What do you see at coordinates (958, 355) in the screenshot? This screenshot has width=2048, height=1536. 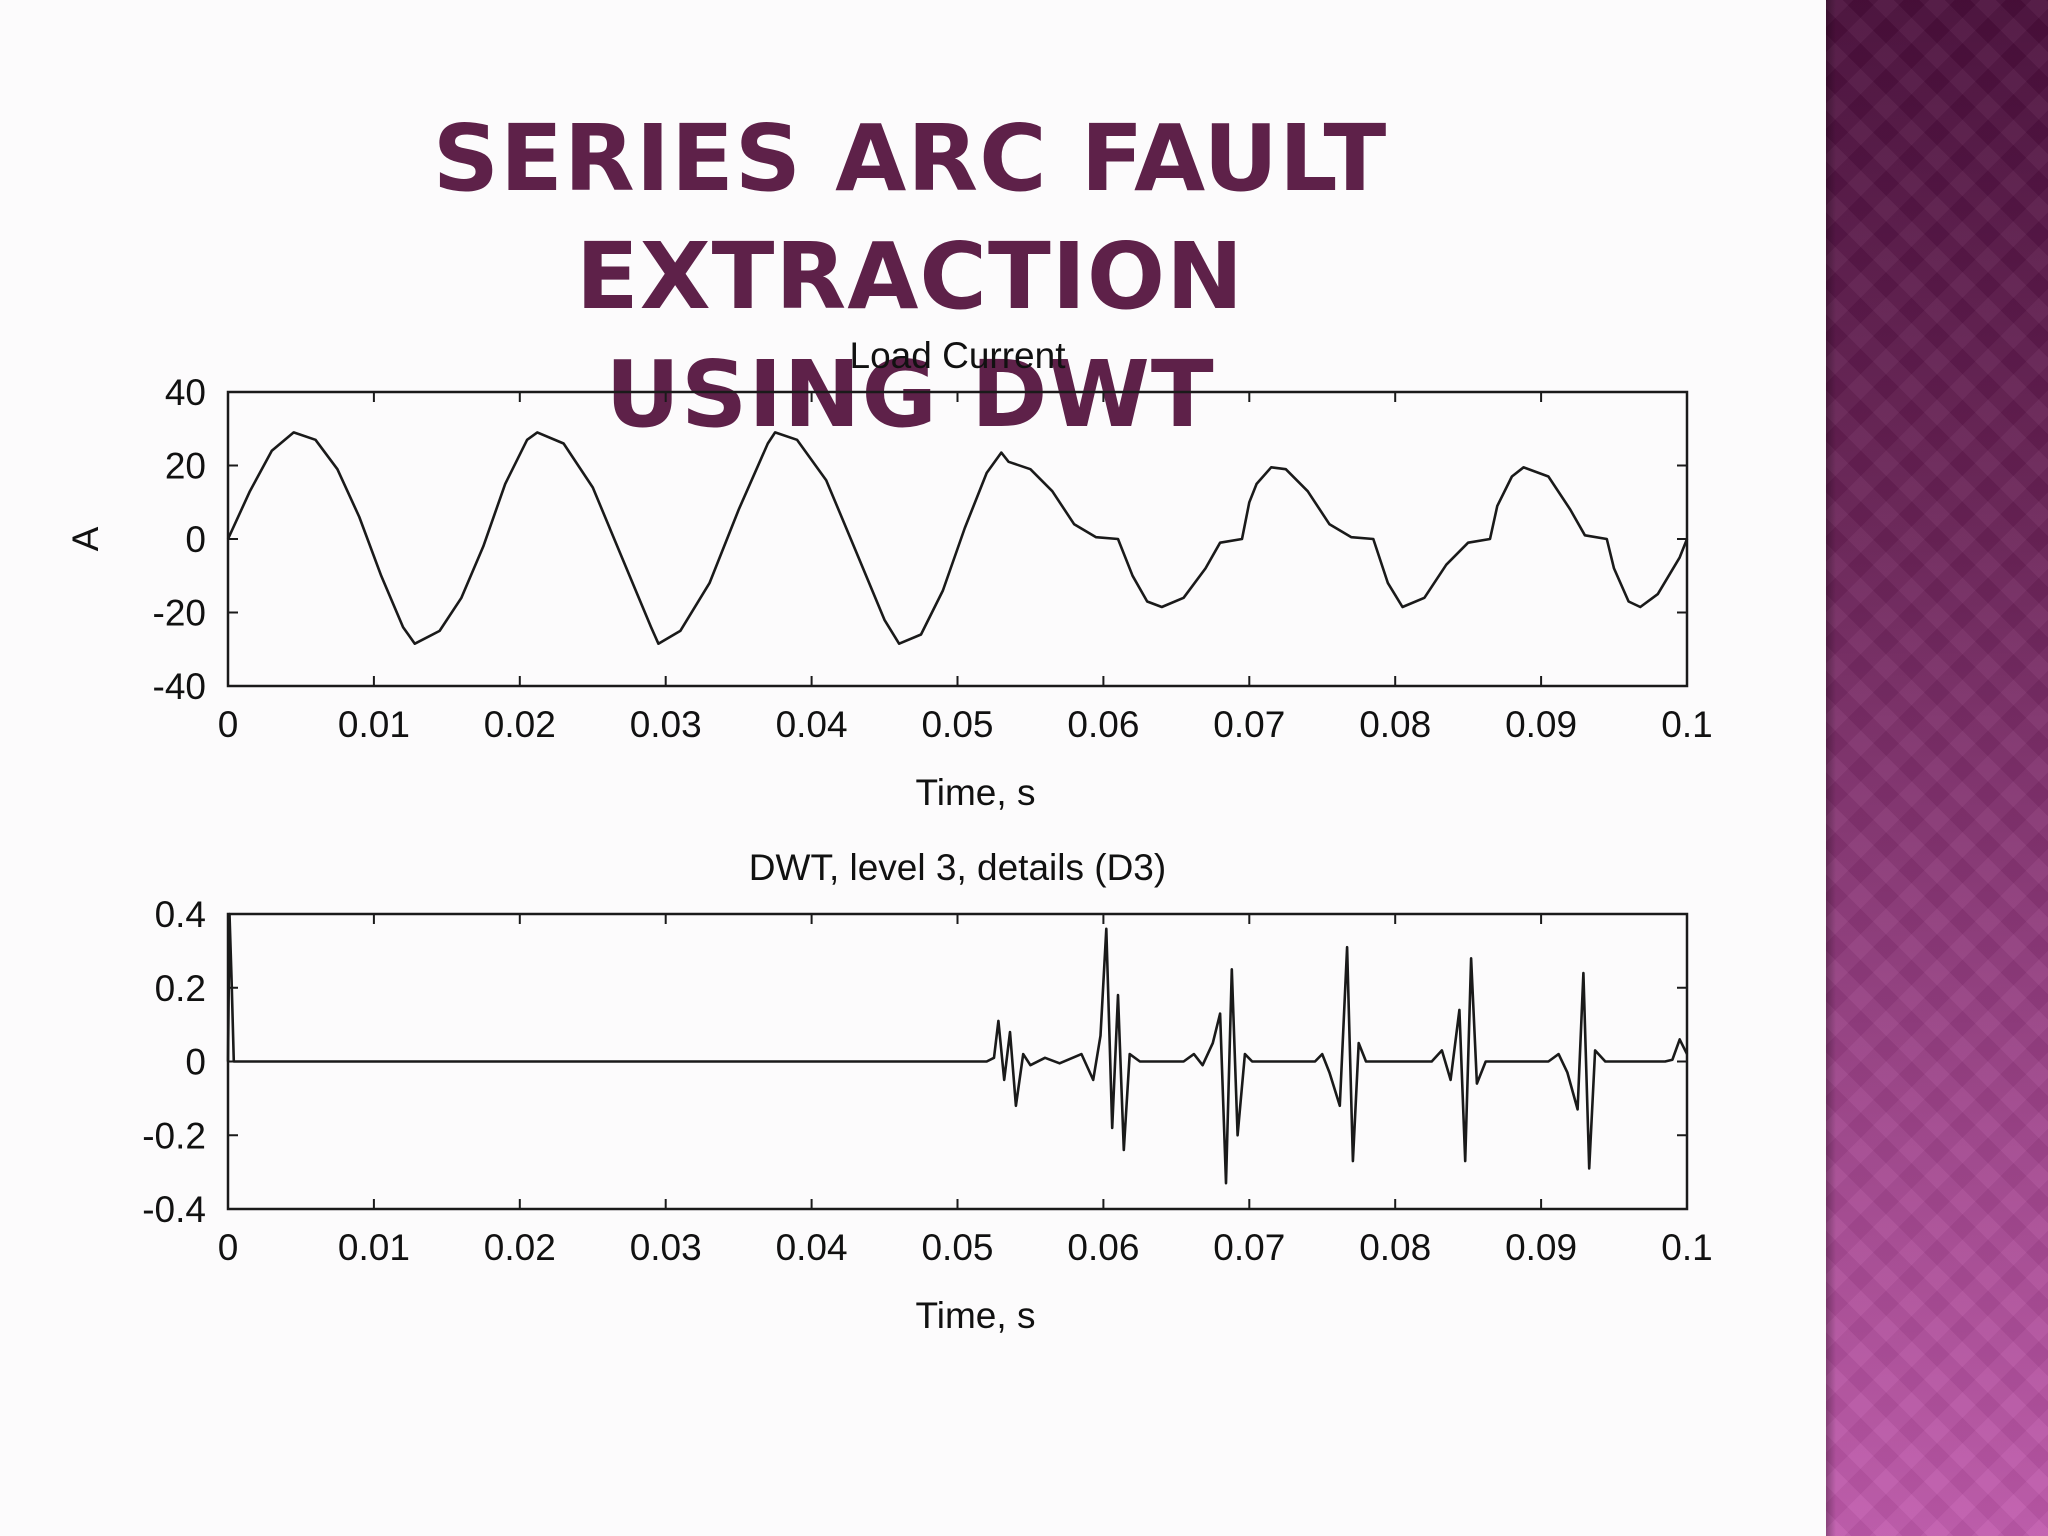 I see `chart-title: Load Current` at bounding box center [958, 355].